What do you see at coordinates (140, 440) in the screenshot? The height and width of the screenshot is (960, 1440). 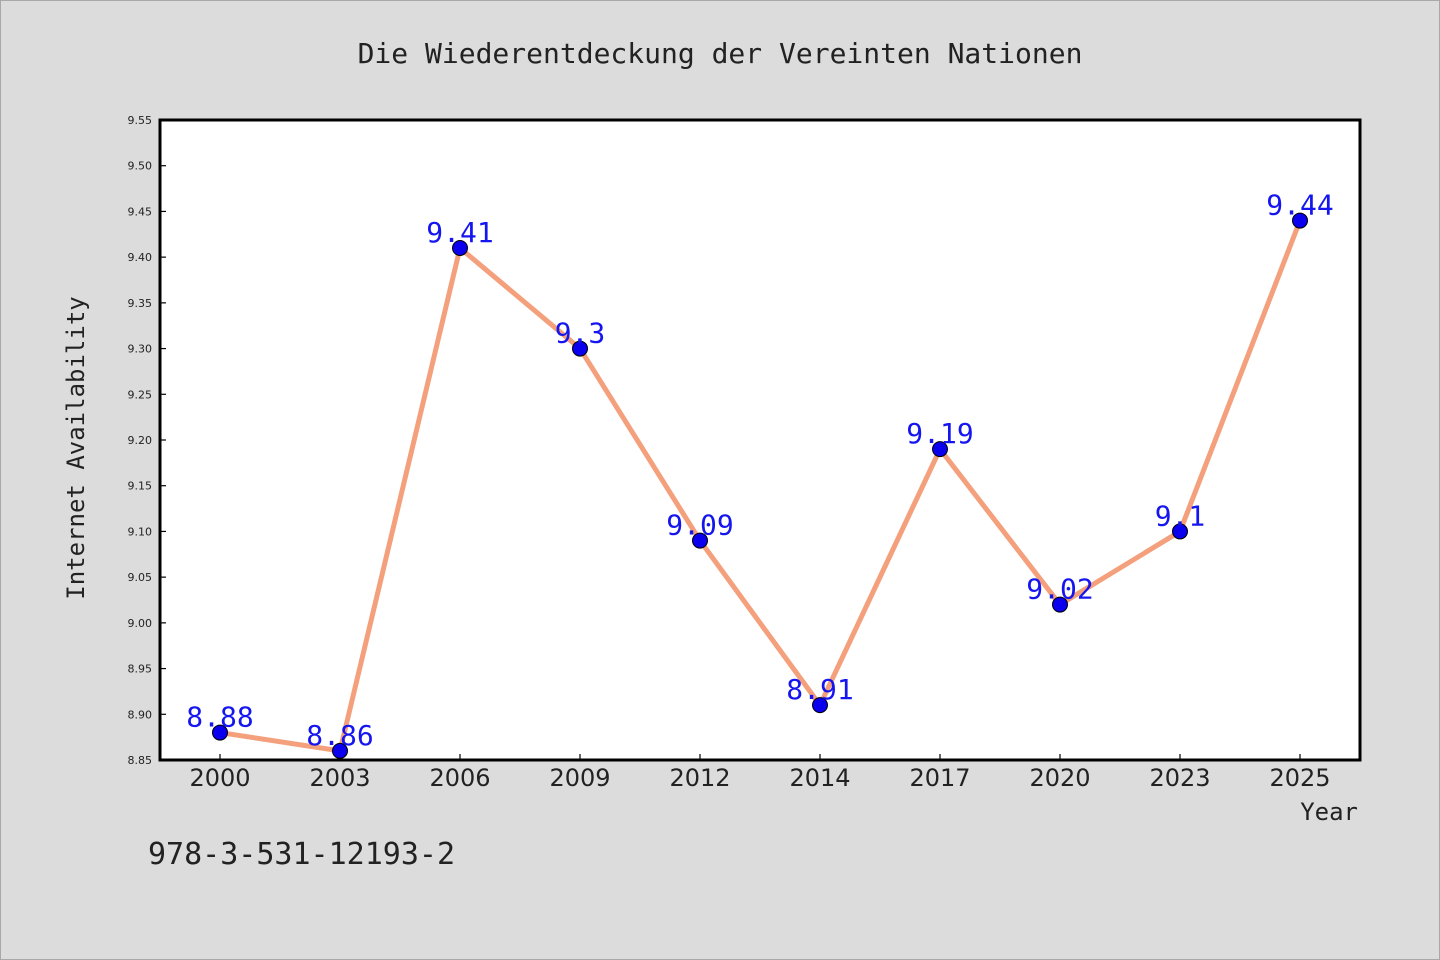 I see `y-tick-label: 9.20` at bounding box center [140, 440].